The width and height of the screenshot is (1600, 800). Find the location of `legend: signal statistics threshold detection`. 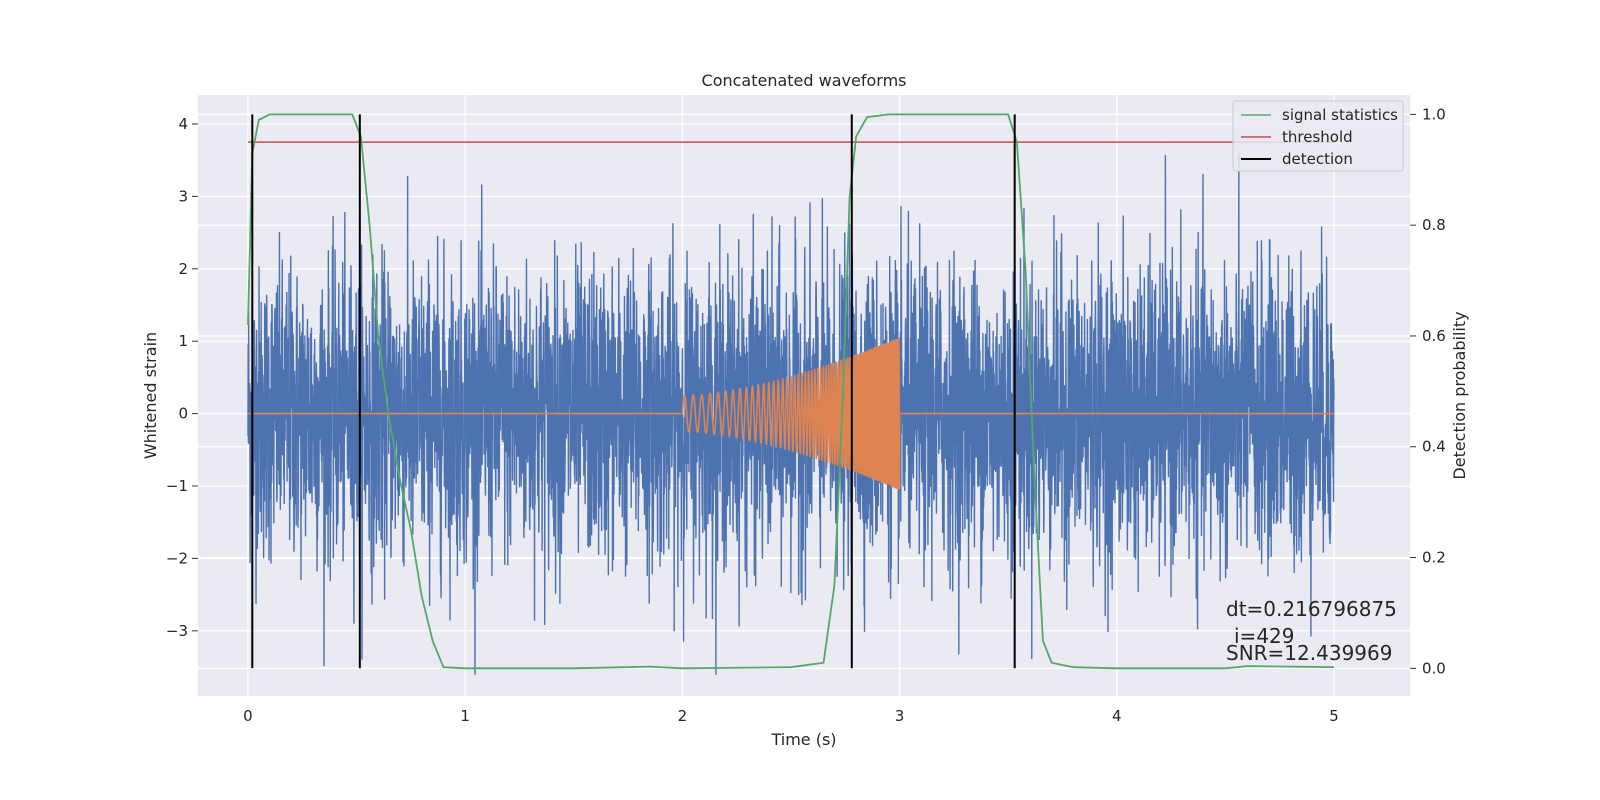

legend: signal statistics threshold detection is located at coordinates (1318, 136).